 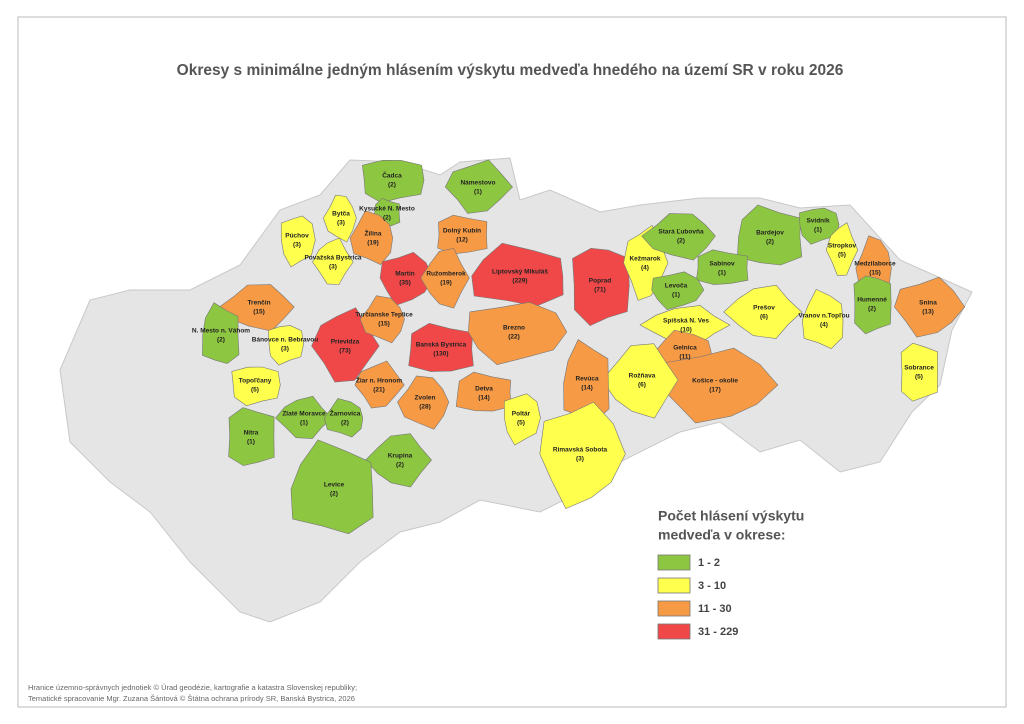 I want to click on legend-label: 1 - 2, so click(x=709, y=563).